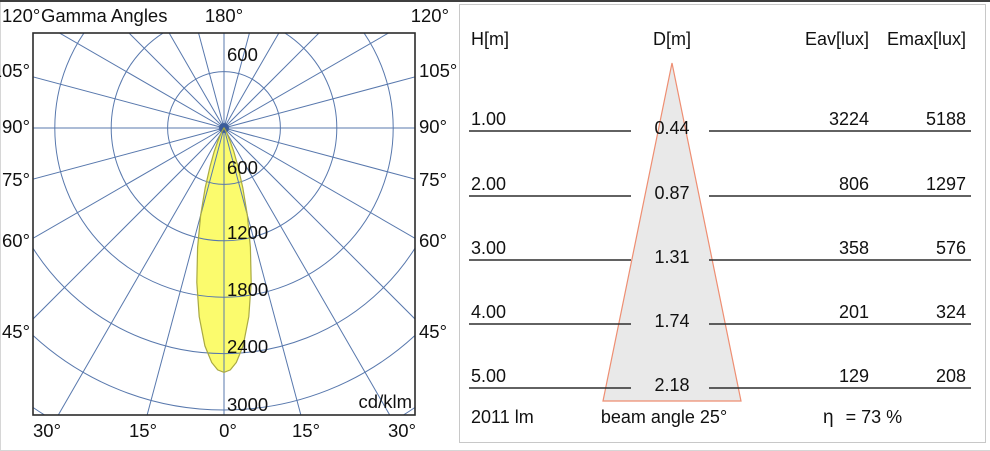 This screenshot has width=990, height=451. I want to click on height-value: 3.00, so click(489, 248).